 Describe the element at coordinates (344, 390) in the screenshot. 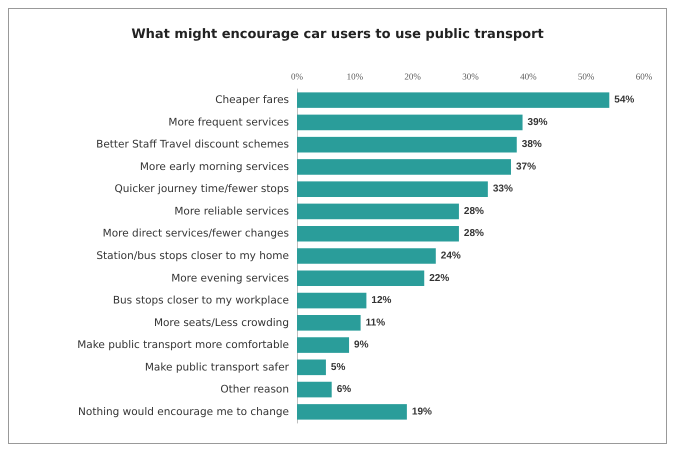

I see `data-label: 6%` at that location.